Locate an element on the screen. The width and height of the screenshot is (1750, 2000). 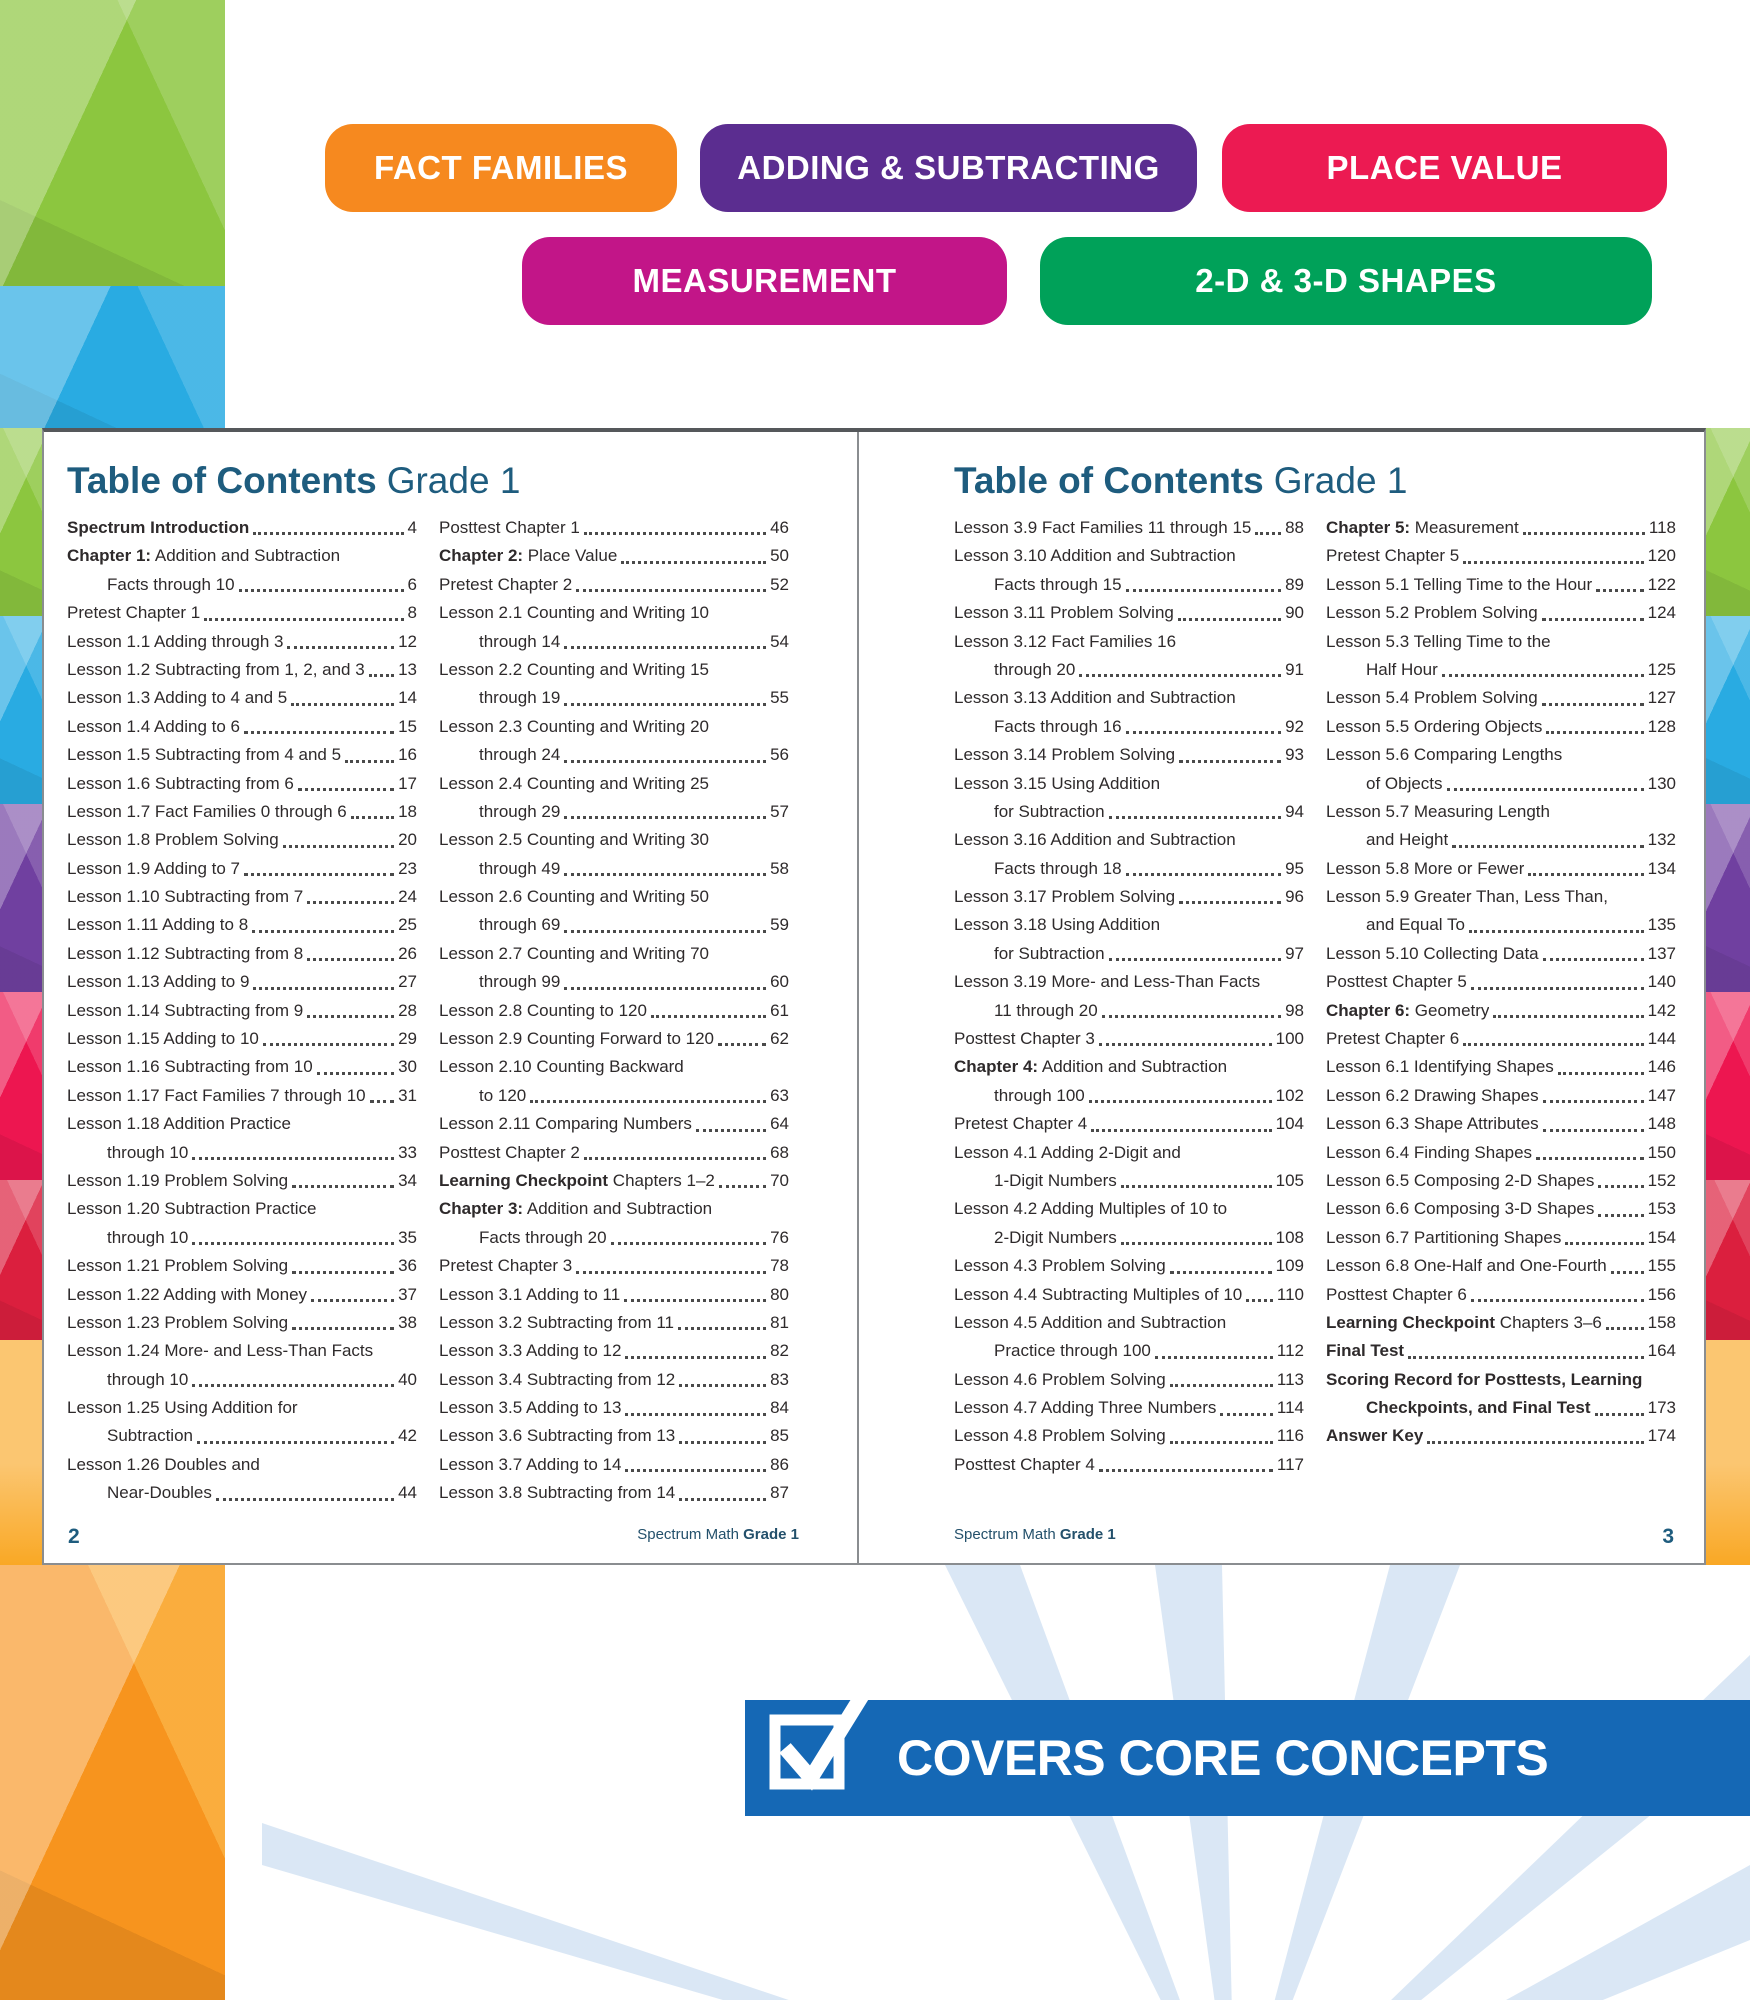
toc-entry: and Height 132 is located at coordinates (1501, 840).